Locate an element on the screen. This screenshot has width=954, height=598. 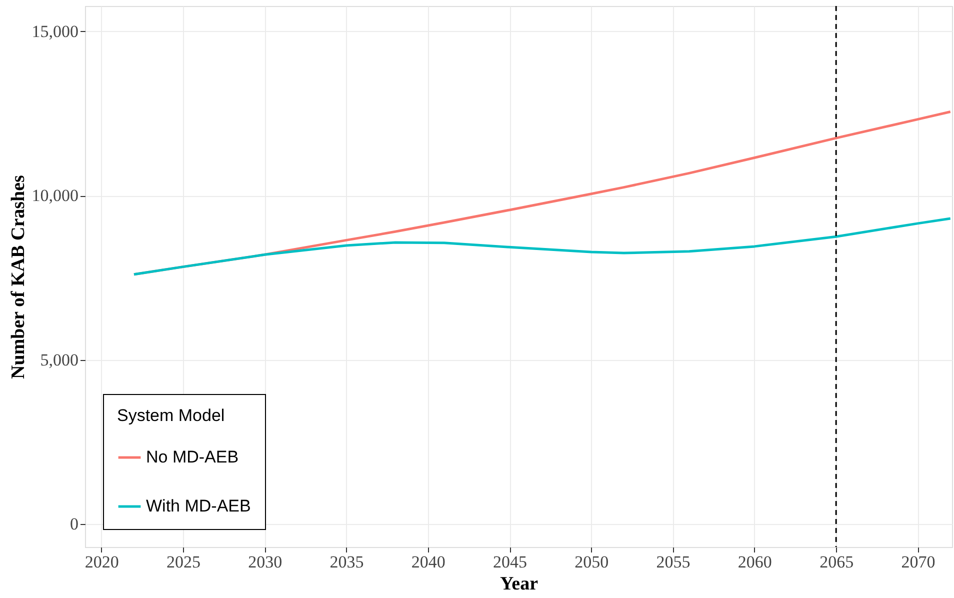
x-tick-label: 2065 is located at coordinates (837, 562).